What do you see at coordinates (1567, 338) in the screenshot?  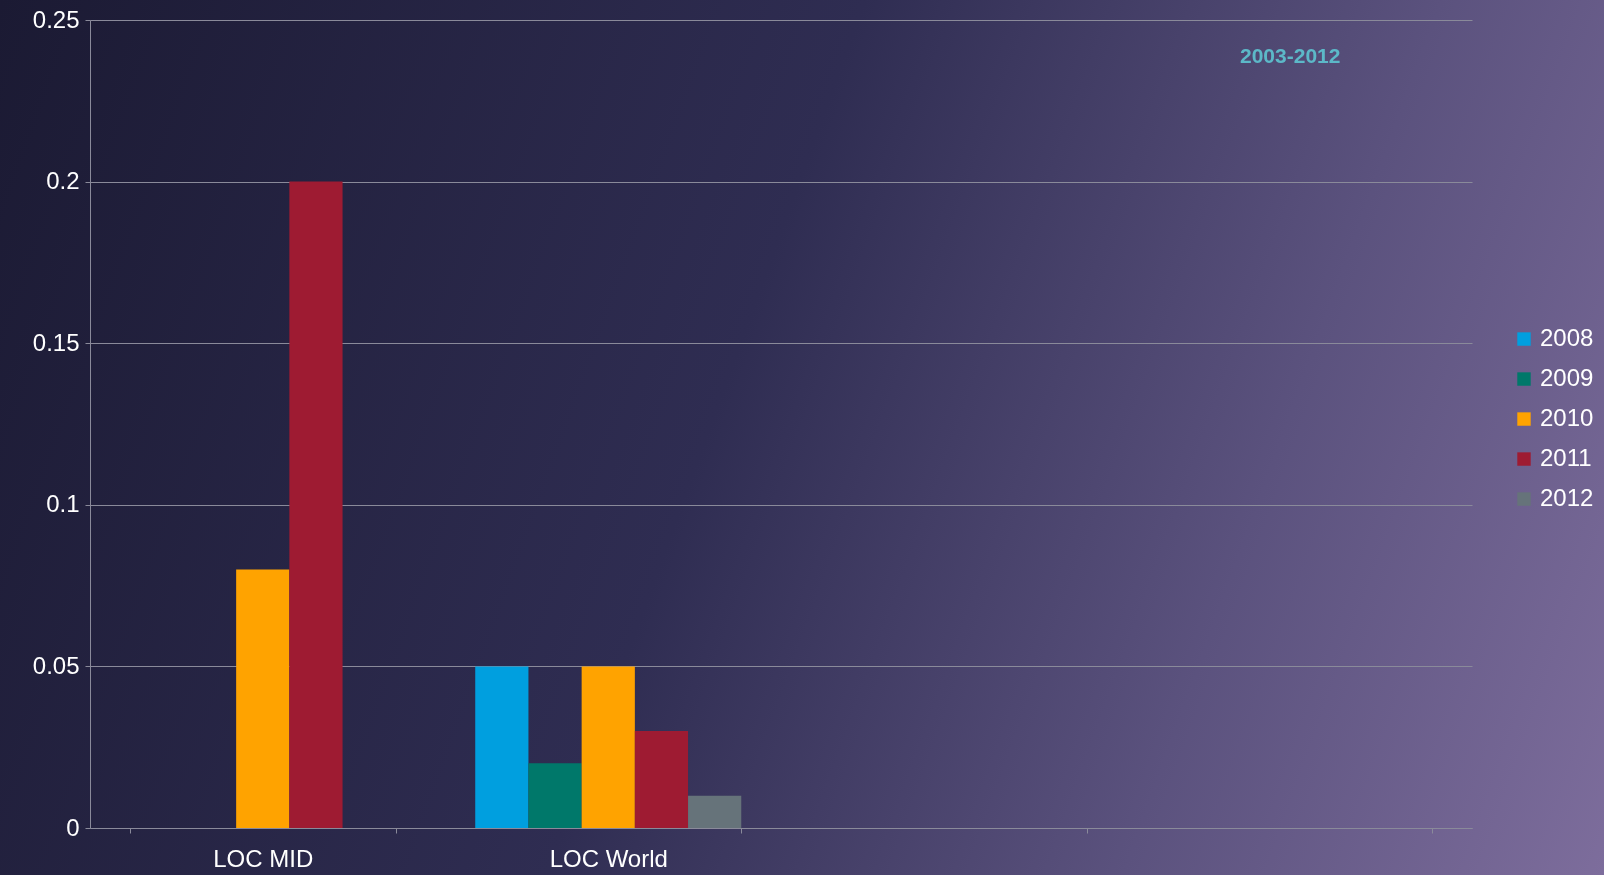 I see `legend-label: 2008` at bounding box center [1567, 338].